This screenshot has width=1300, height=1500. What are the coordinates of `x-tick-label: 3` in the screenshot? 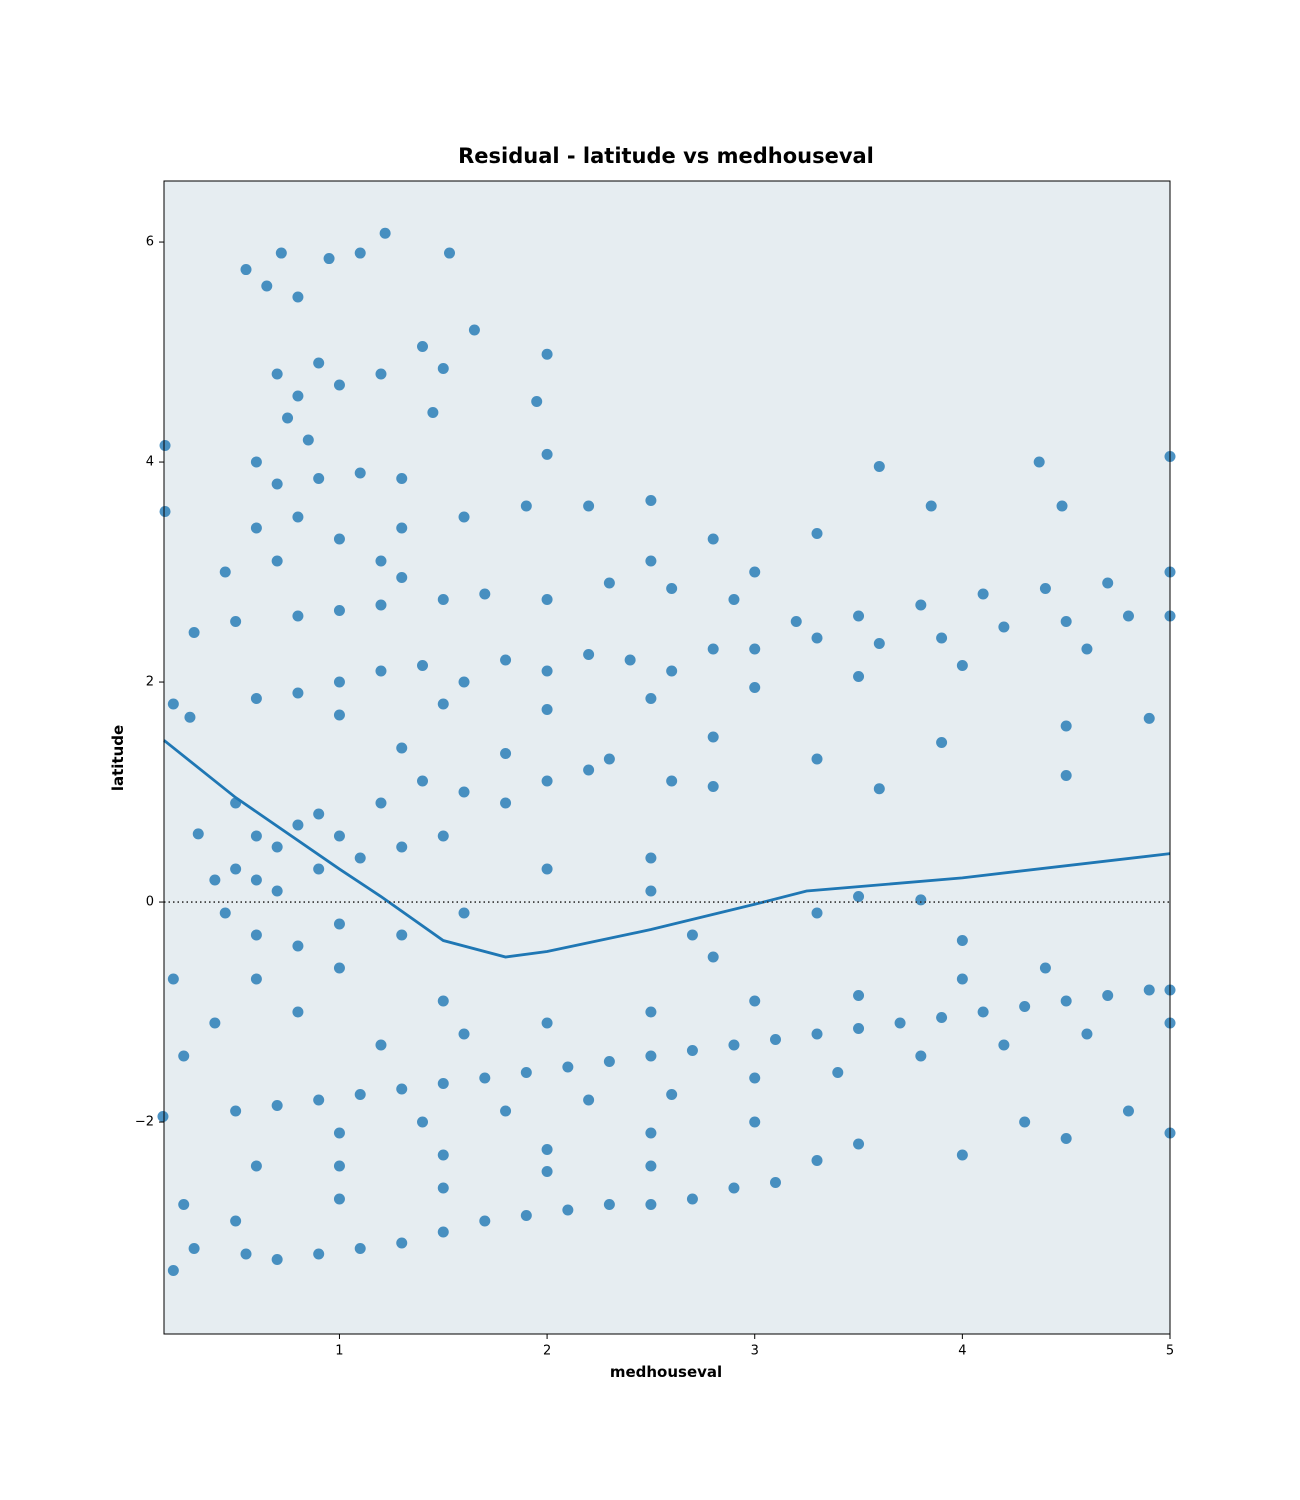 It's located at (755, 1351).